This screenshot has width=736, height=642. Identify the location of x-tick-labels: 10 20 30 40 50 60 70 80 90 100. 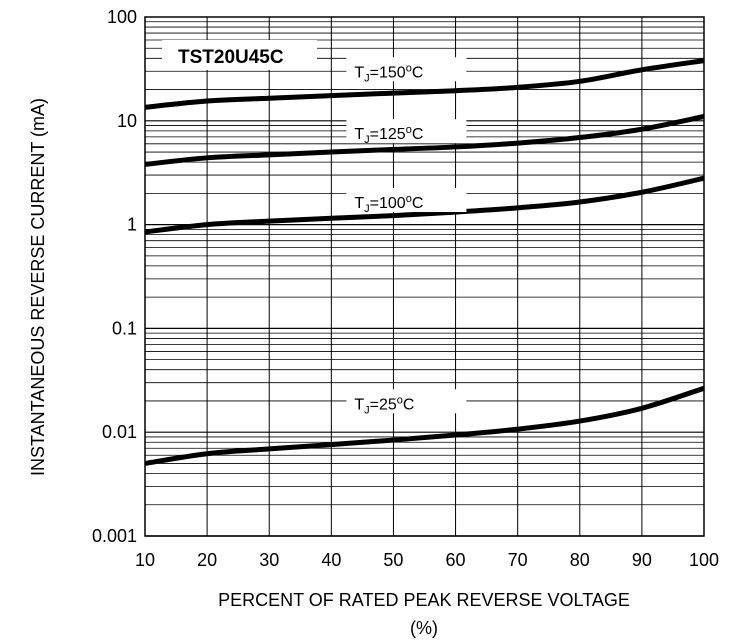
(427, 560).